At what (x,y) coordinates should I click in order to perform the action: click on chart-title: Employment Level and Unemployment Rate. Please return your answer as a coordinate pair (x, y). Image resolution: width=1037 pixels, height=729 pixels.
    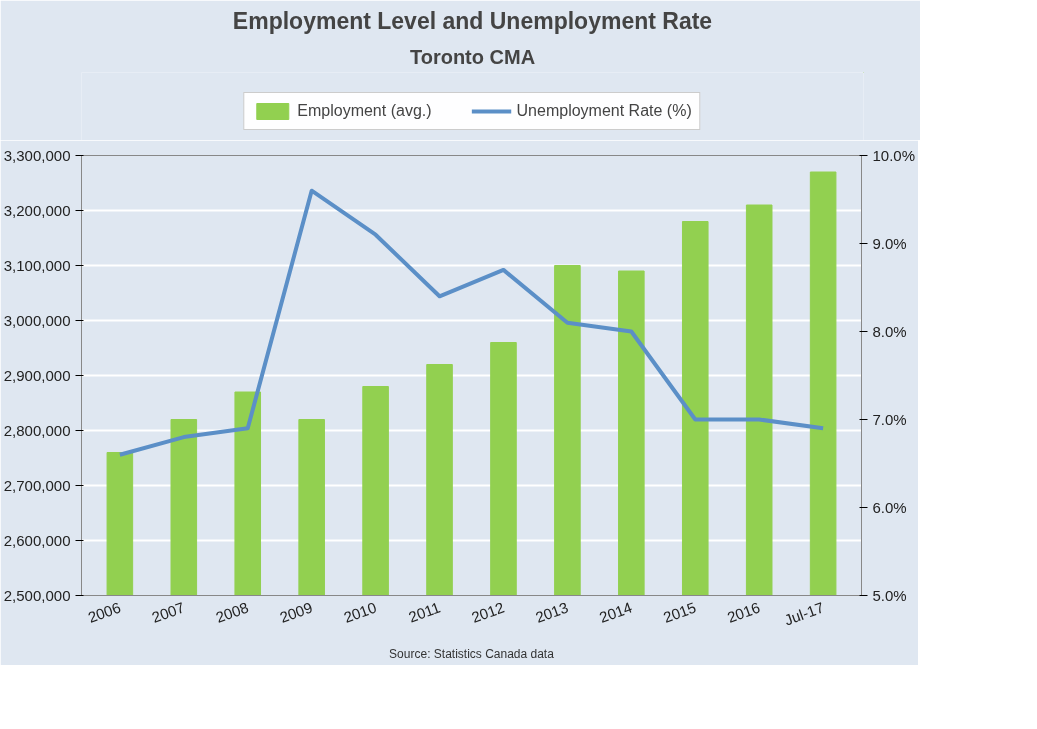
    Looking at the image, I should click on (472, 20).